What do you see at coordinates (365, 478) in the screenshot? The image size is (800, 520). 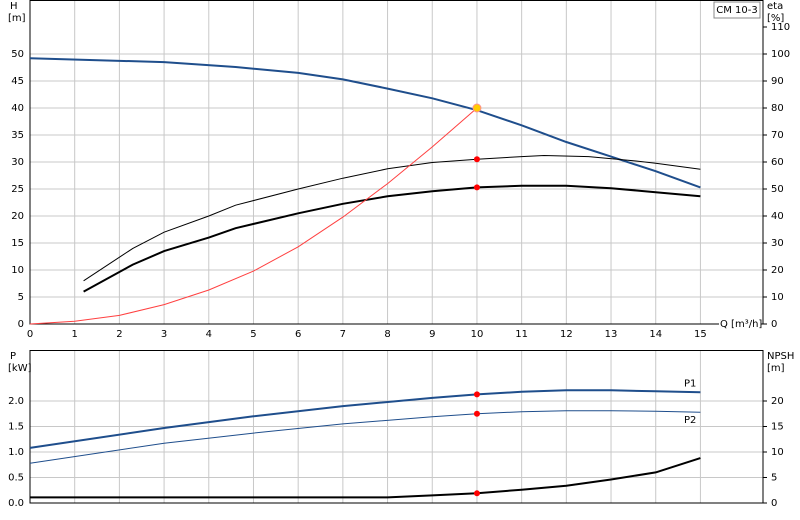 I see `curve` at bounding box center [365, 478].